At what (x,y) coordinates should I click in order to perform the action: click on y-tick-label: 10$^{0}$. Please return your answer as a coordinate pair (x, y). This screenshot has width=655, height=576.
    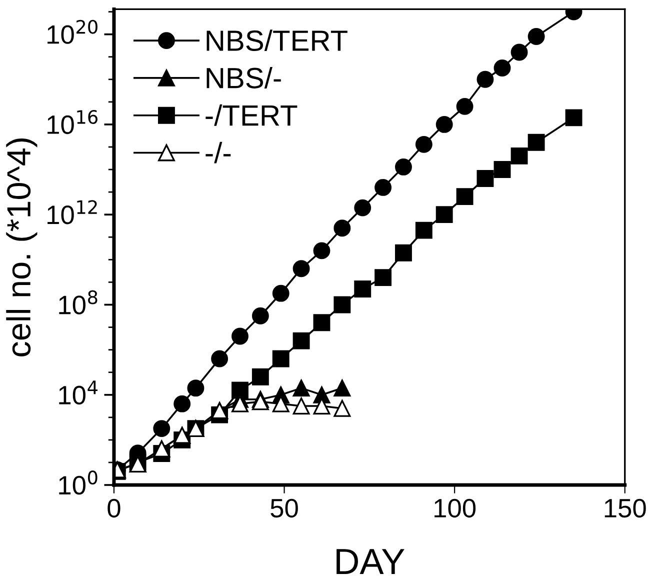
    Looking at the image, I should click on (78, 482).